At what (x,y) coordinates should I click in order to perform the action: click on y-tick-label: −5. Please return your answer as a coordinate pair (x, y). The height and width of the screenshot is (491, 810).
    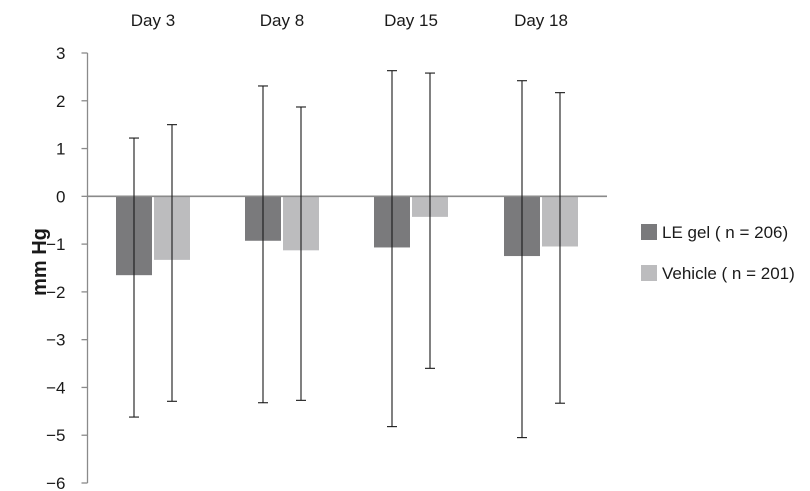
    Looking at the image, I should click on (55, 435).